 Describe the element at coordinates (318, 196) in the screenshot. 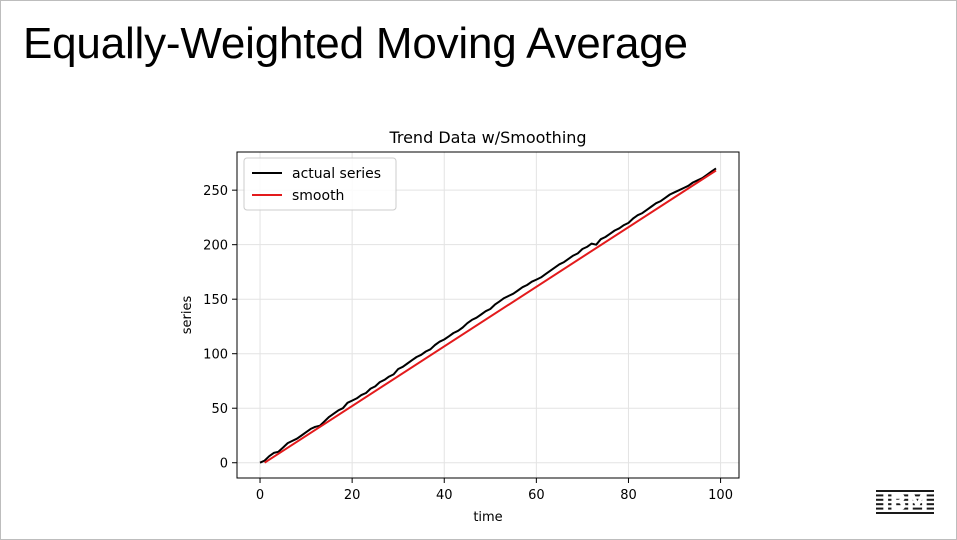

I see `legend-label: smooth` at that location.